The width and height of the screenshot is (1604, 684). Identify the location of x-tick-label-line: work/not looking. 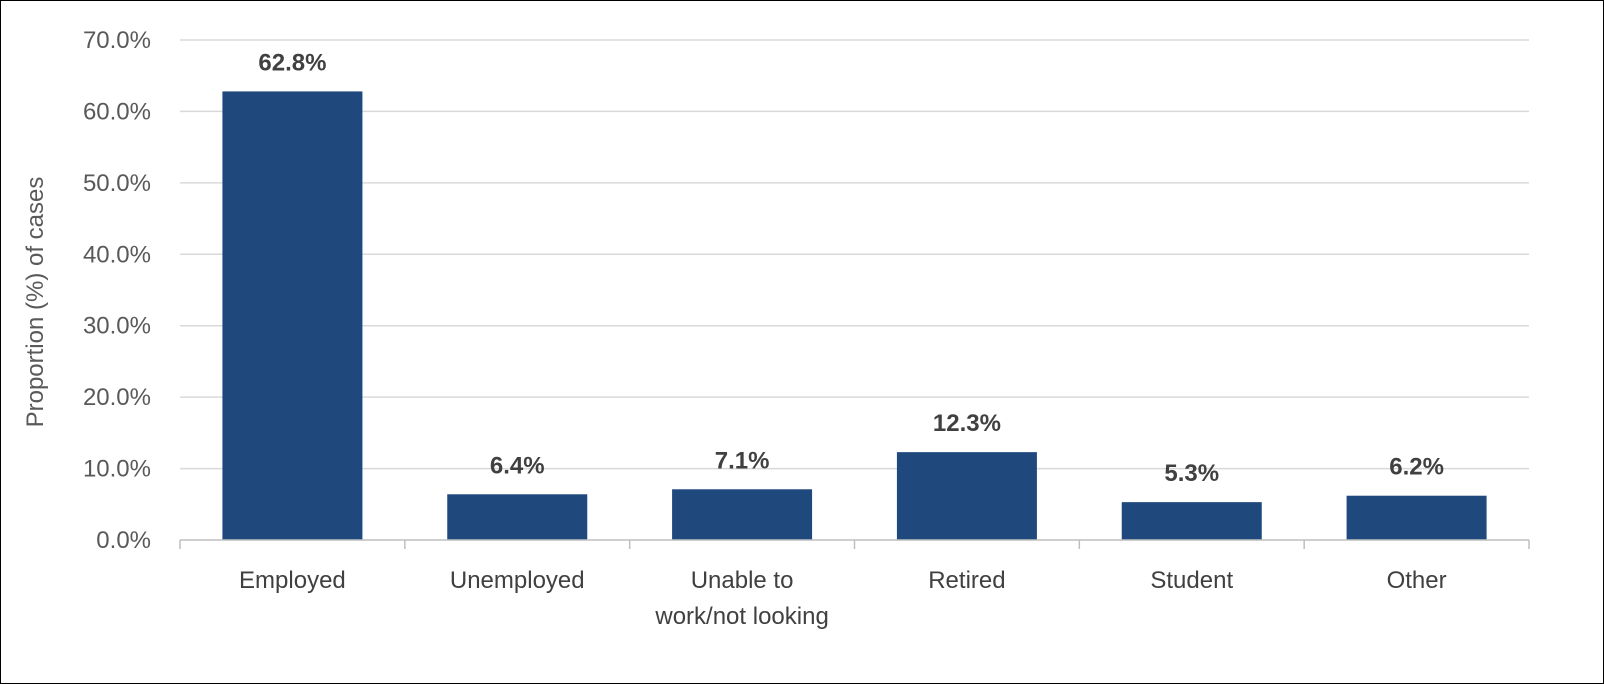
(741, 616).